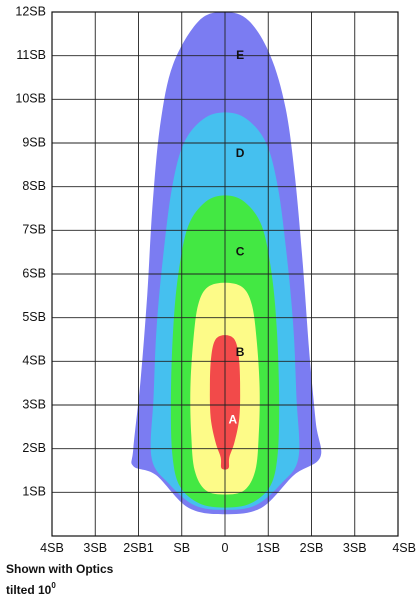  What do you see at coordinates (34, 361) in the screenshot?
I see `y-tick-label: 4SB` at bounding box center [34, 361].